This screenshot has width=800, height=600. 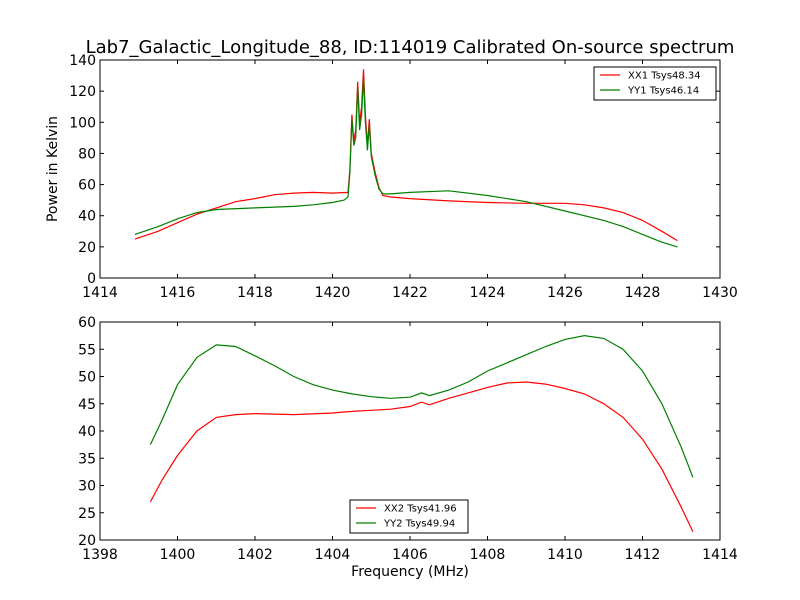 I want to click on y-tick-label: 45, so click(x=87, y=405).